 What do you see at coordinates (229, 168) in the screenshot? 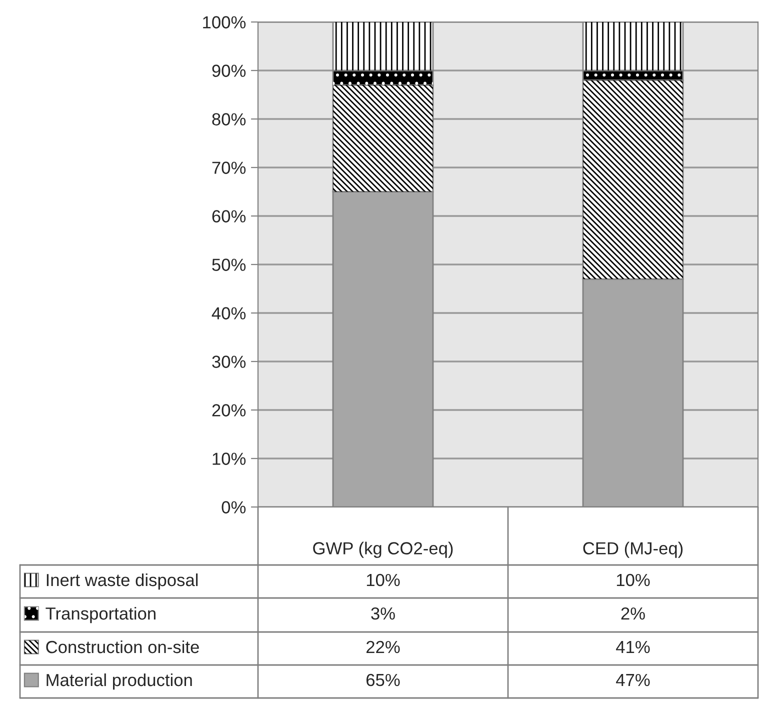
I see `y-tick-label: 70%` at bounding box center [229, 168].